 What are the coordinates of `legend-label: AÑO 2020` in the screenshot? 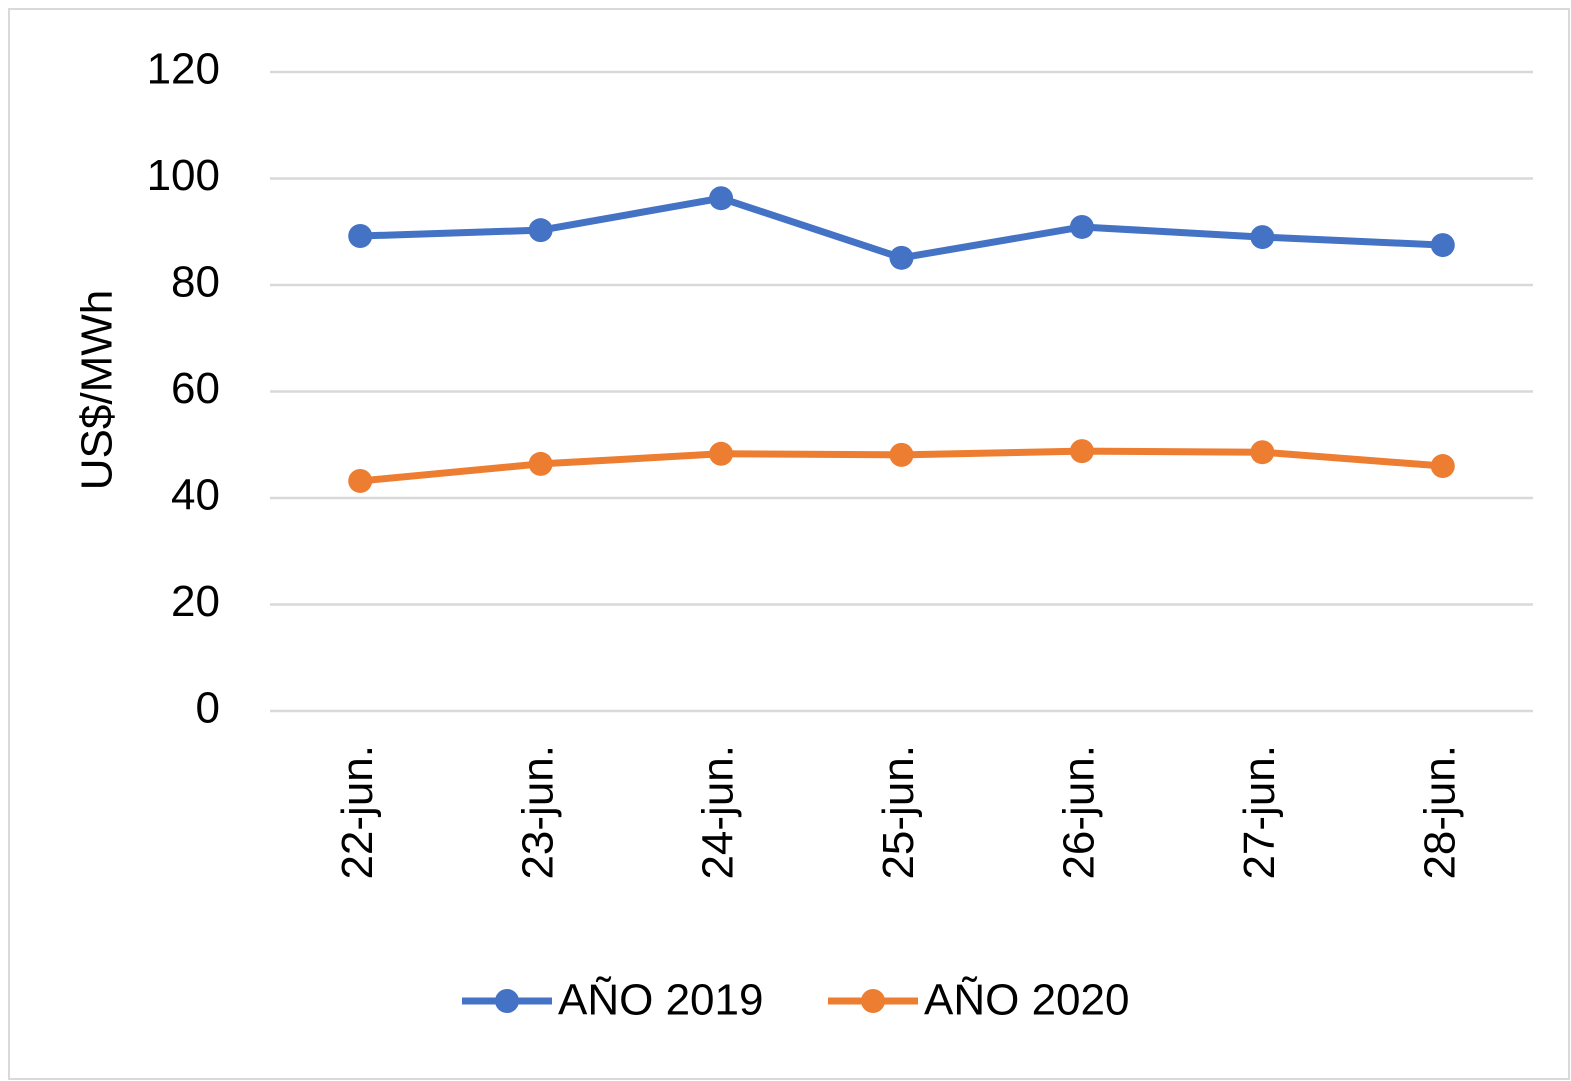 It's located at (1026, 1000).